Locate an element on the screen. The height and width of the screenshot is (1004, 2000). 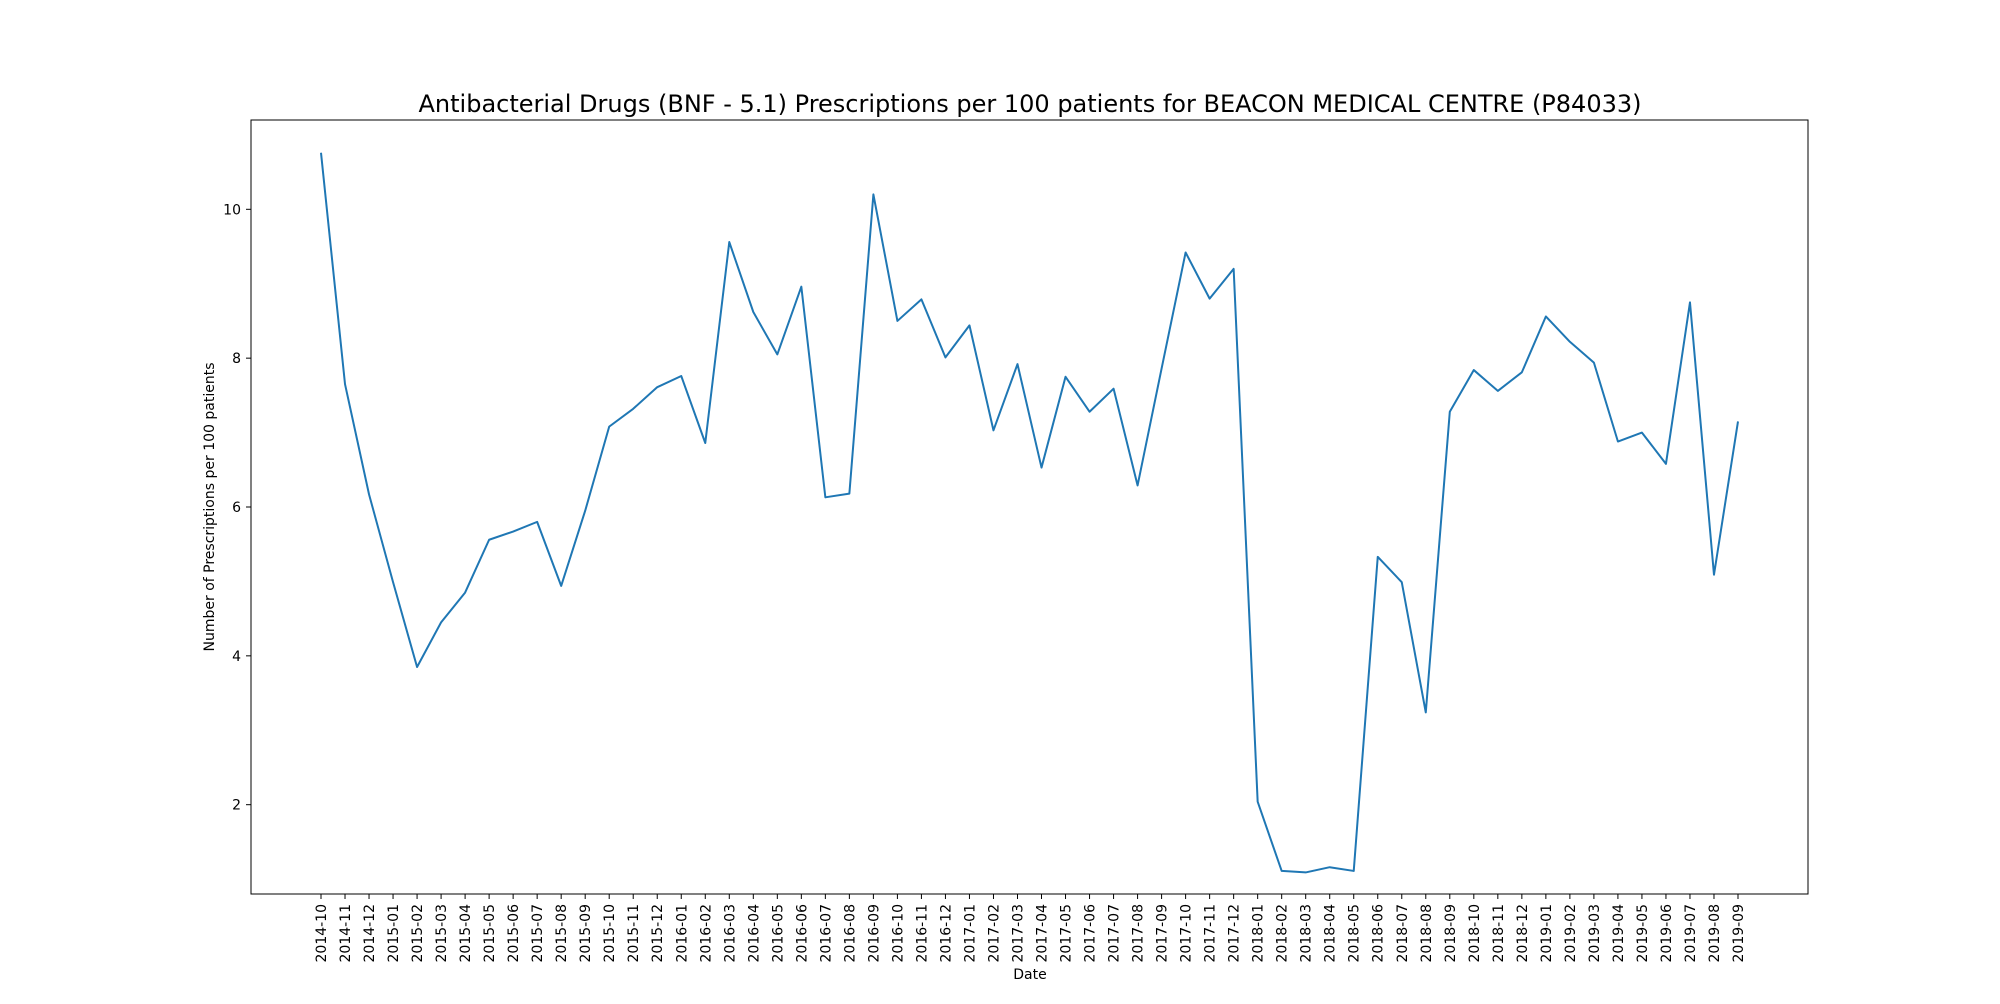
x-tick-label: 2016-02 is located at coordinates (706, 933).